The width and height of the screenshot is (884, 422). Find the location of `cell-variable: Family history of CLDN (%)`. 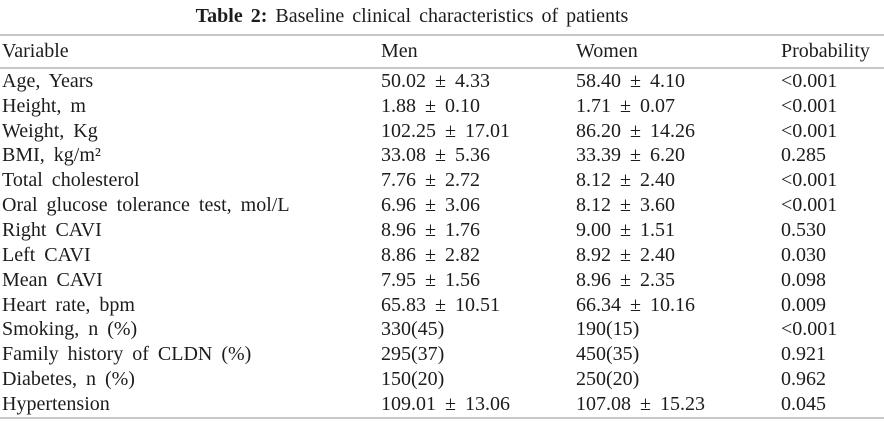

cell-variable: Family history of CLDN (%) is located at coordinates (127, 354).